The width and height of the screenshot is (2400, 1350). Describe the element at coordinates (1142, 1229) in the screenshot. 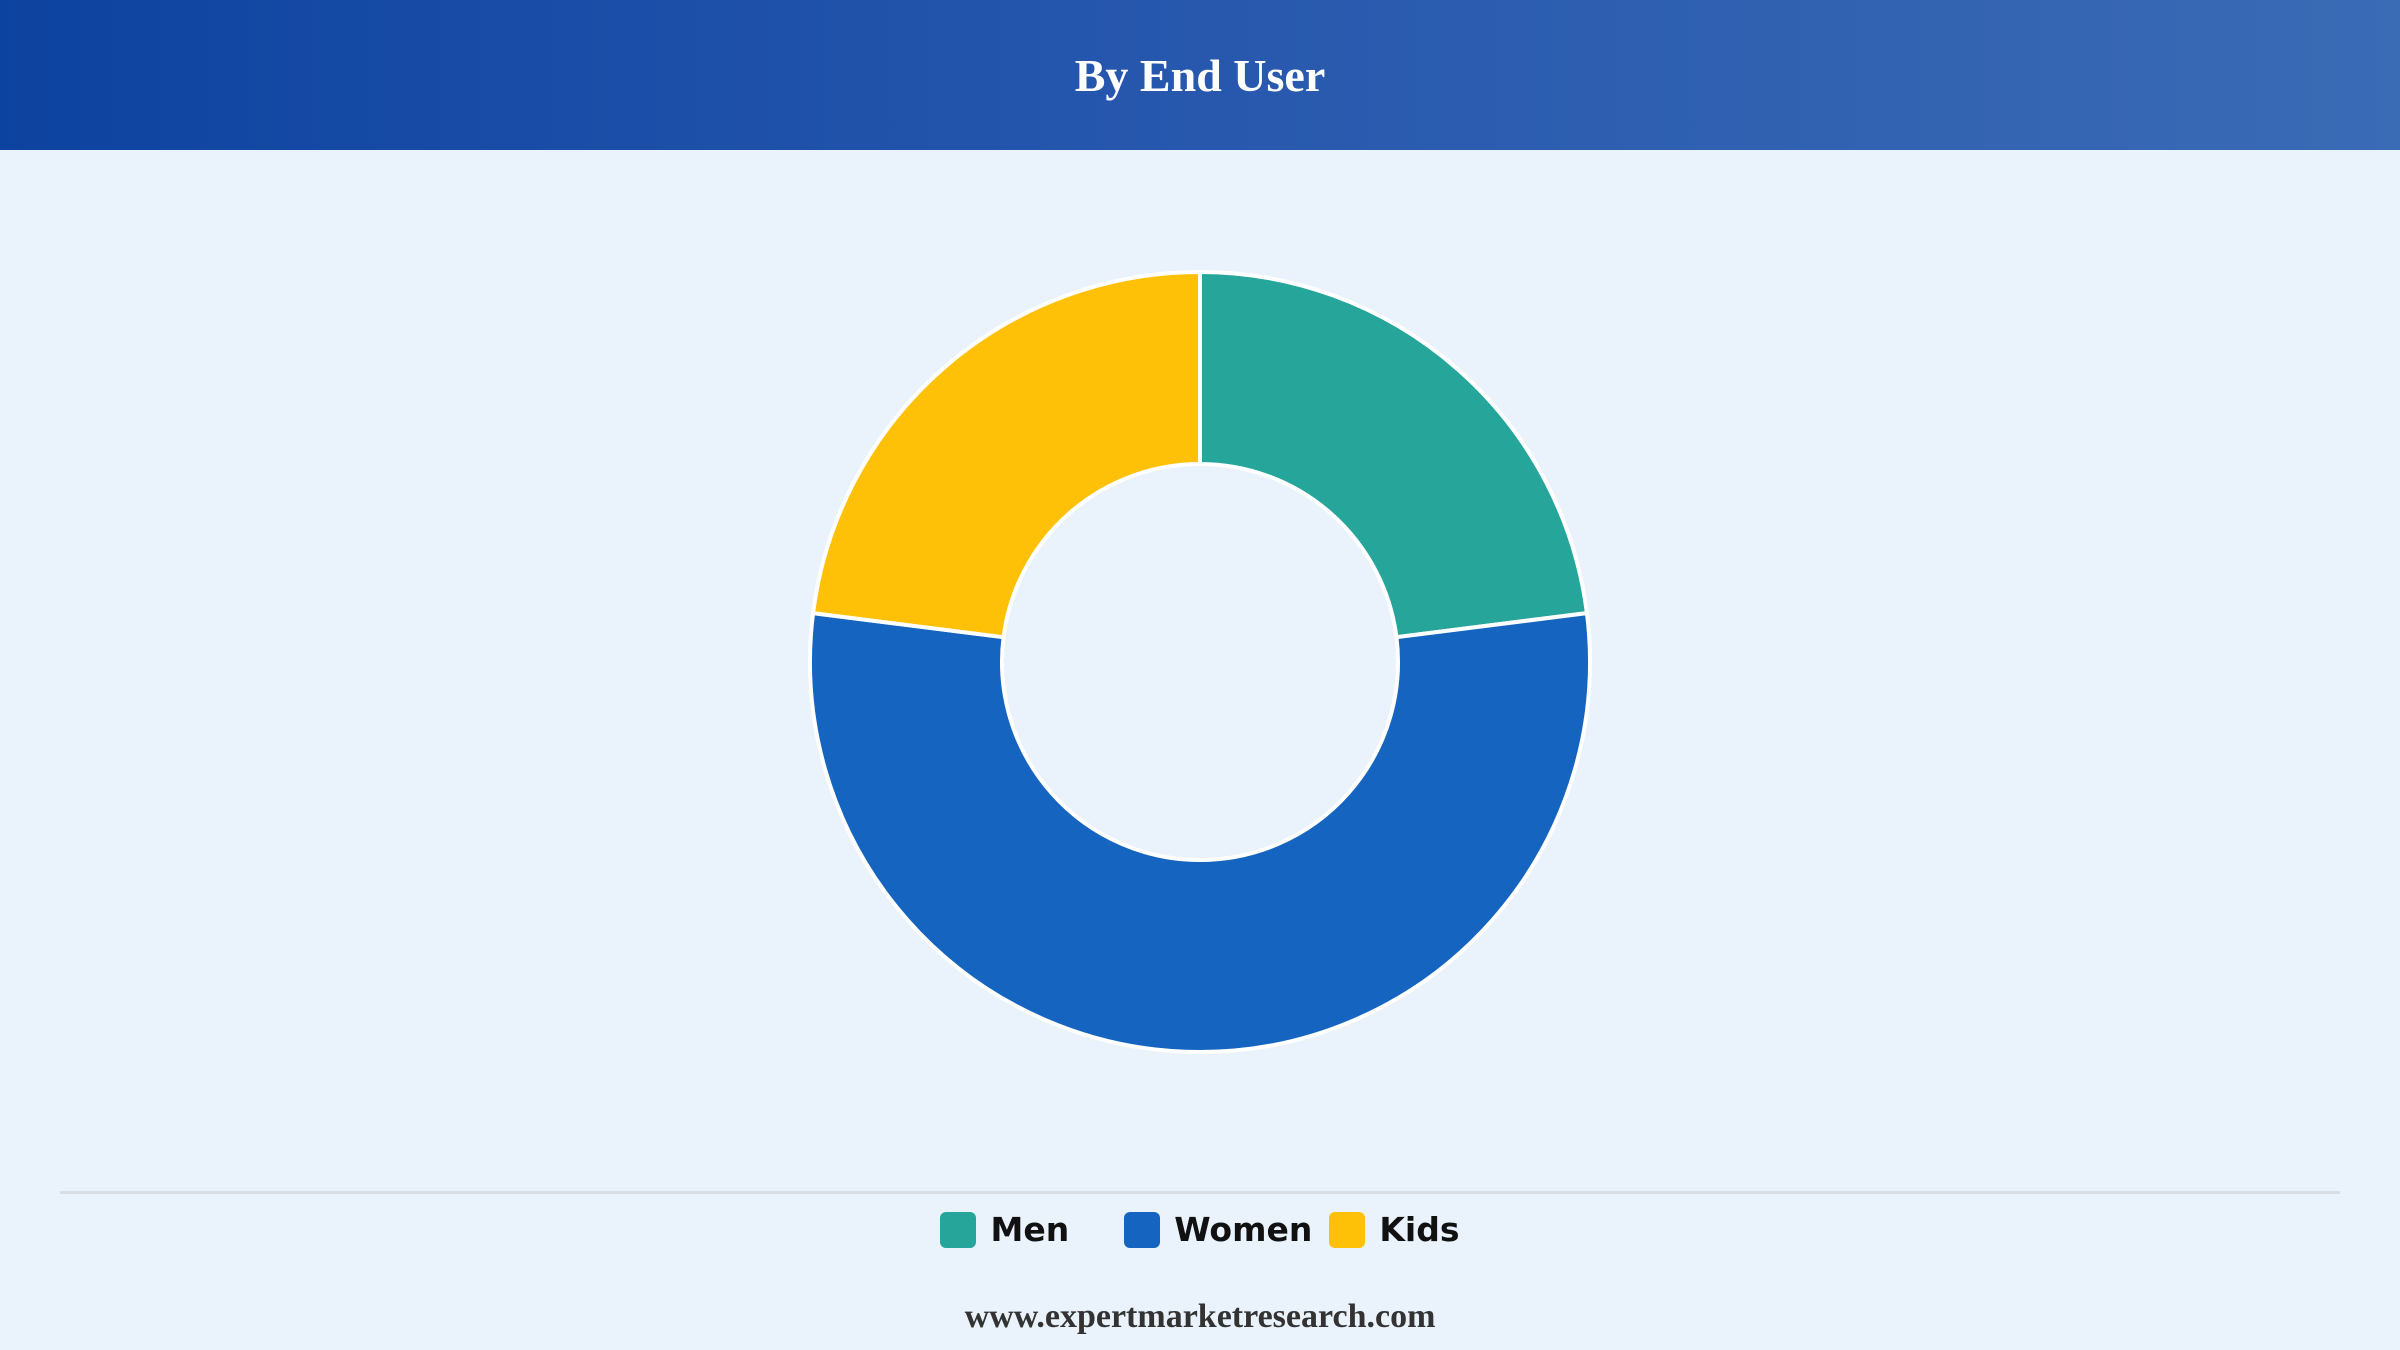

I see `legend-swatch-women` at that location.